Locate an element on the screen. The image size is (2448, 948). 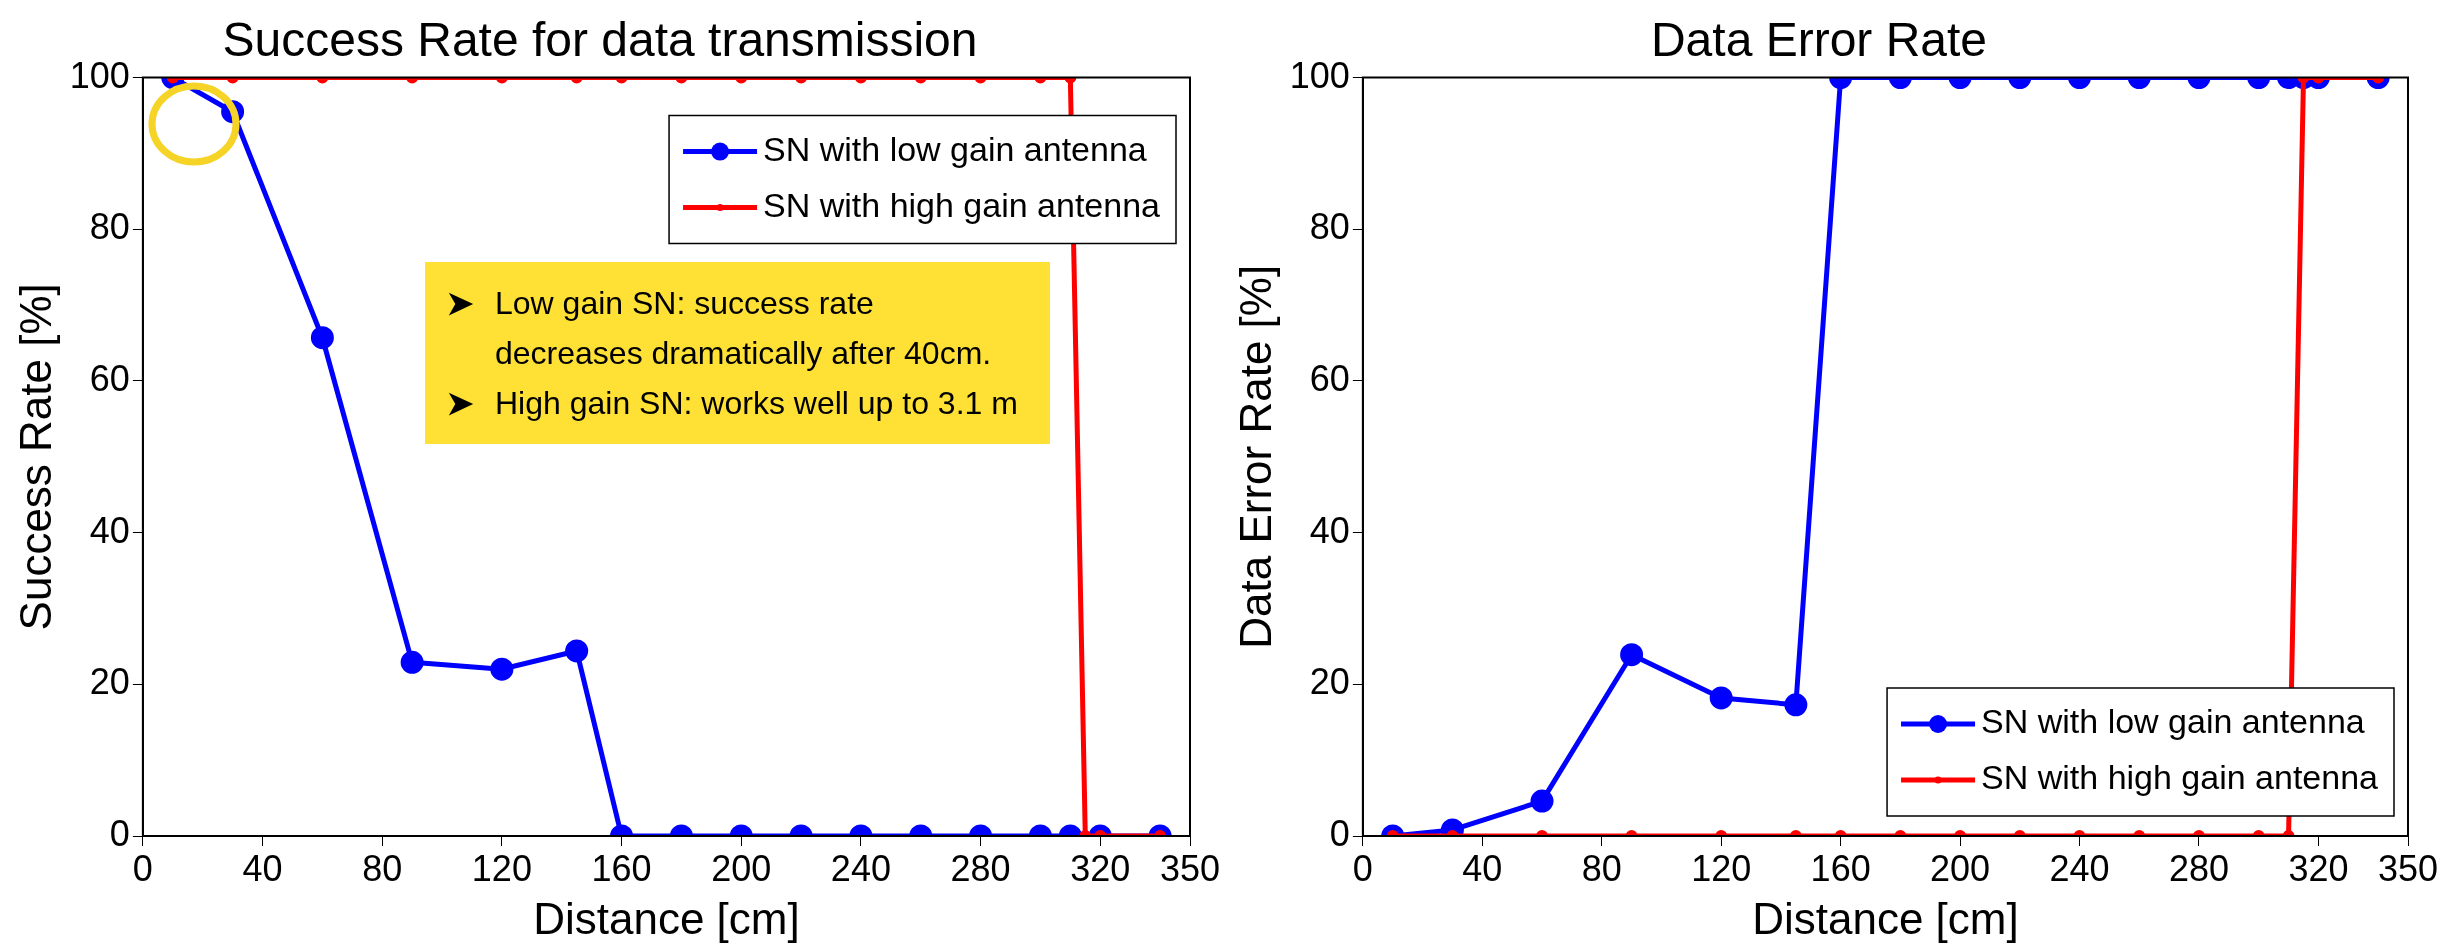
annotation: Low gain SN: success rate decreases dramatically after 40cm. is located at coordinates (744, 328).